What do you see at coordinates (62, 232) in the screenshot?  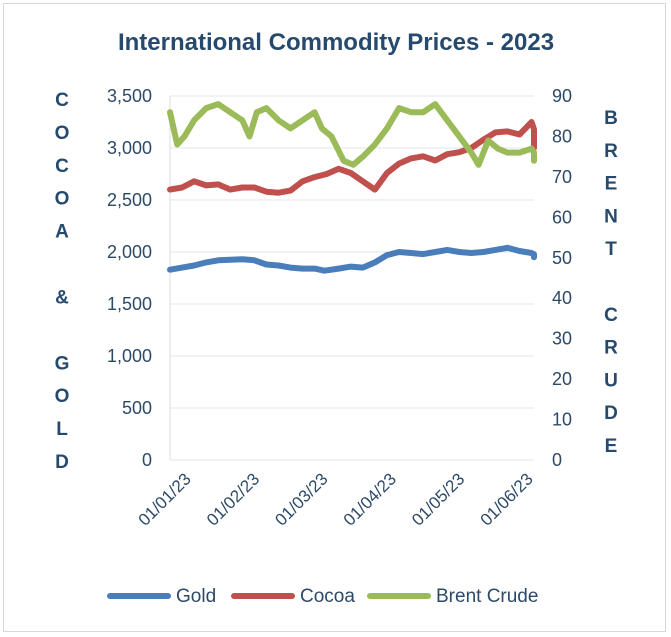 I see `left-axis-label-letter: A` at bounding box center [62, 232].